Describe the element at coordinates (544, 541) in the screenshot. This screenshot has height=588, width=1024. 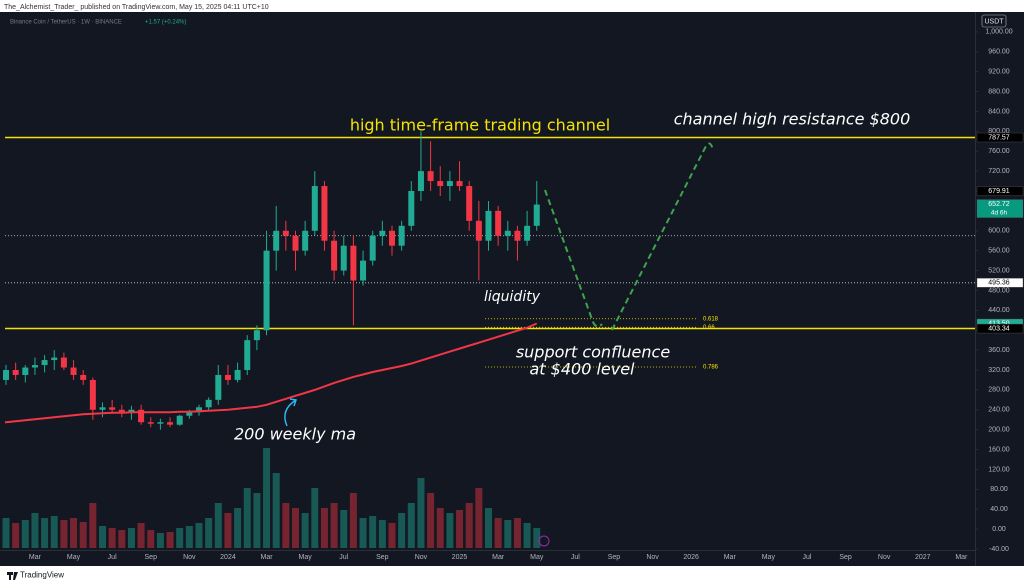
I see `event-icon` at that location.